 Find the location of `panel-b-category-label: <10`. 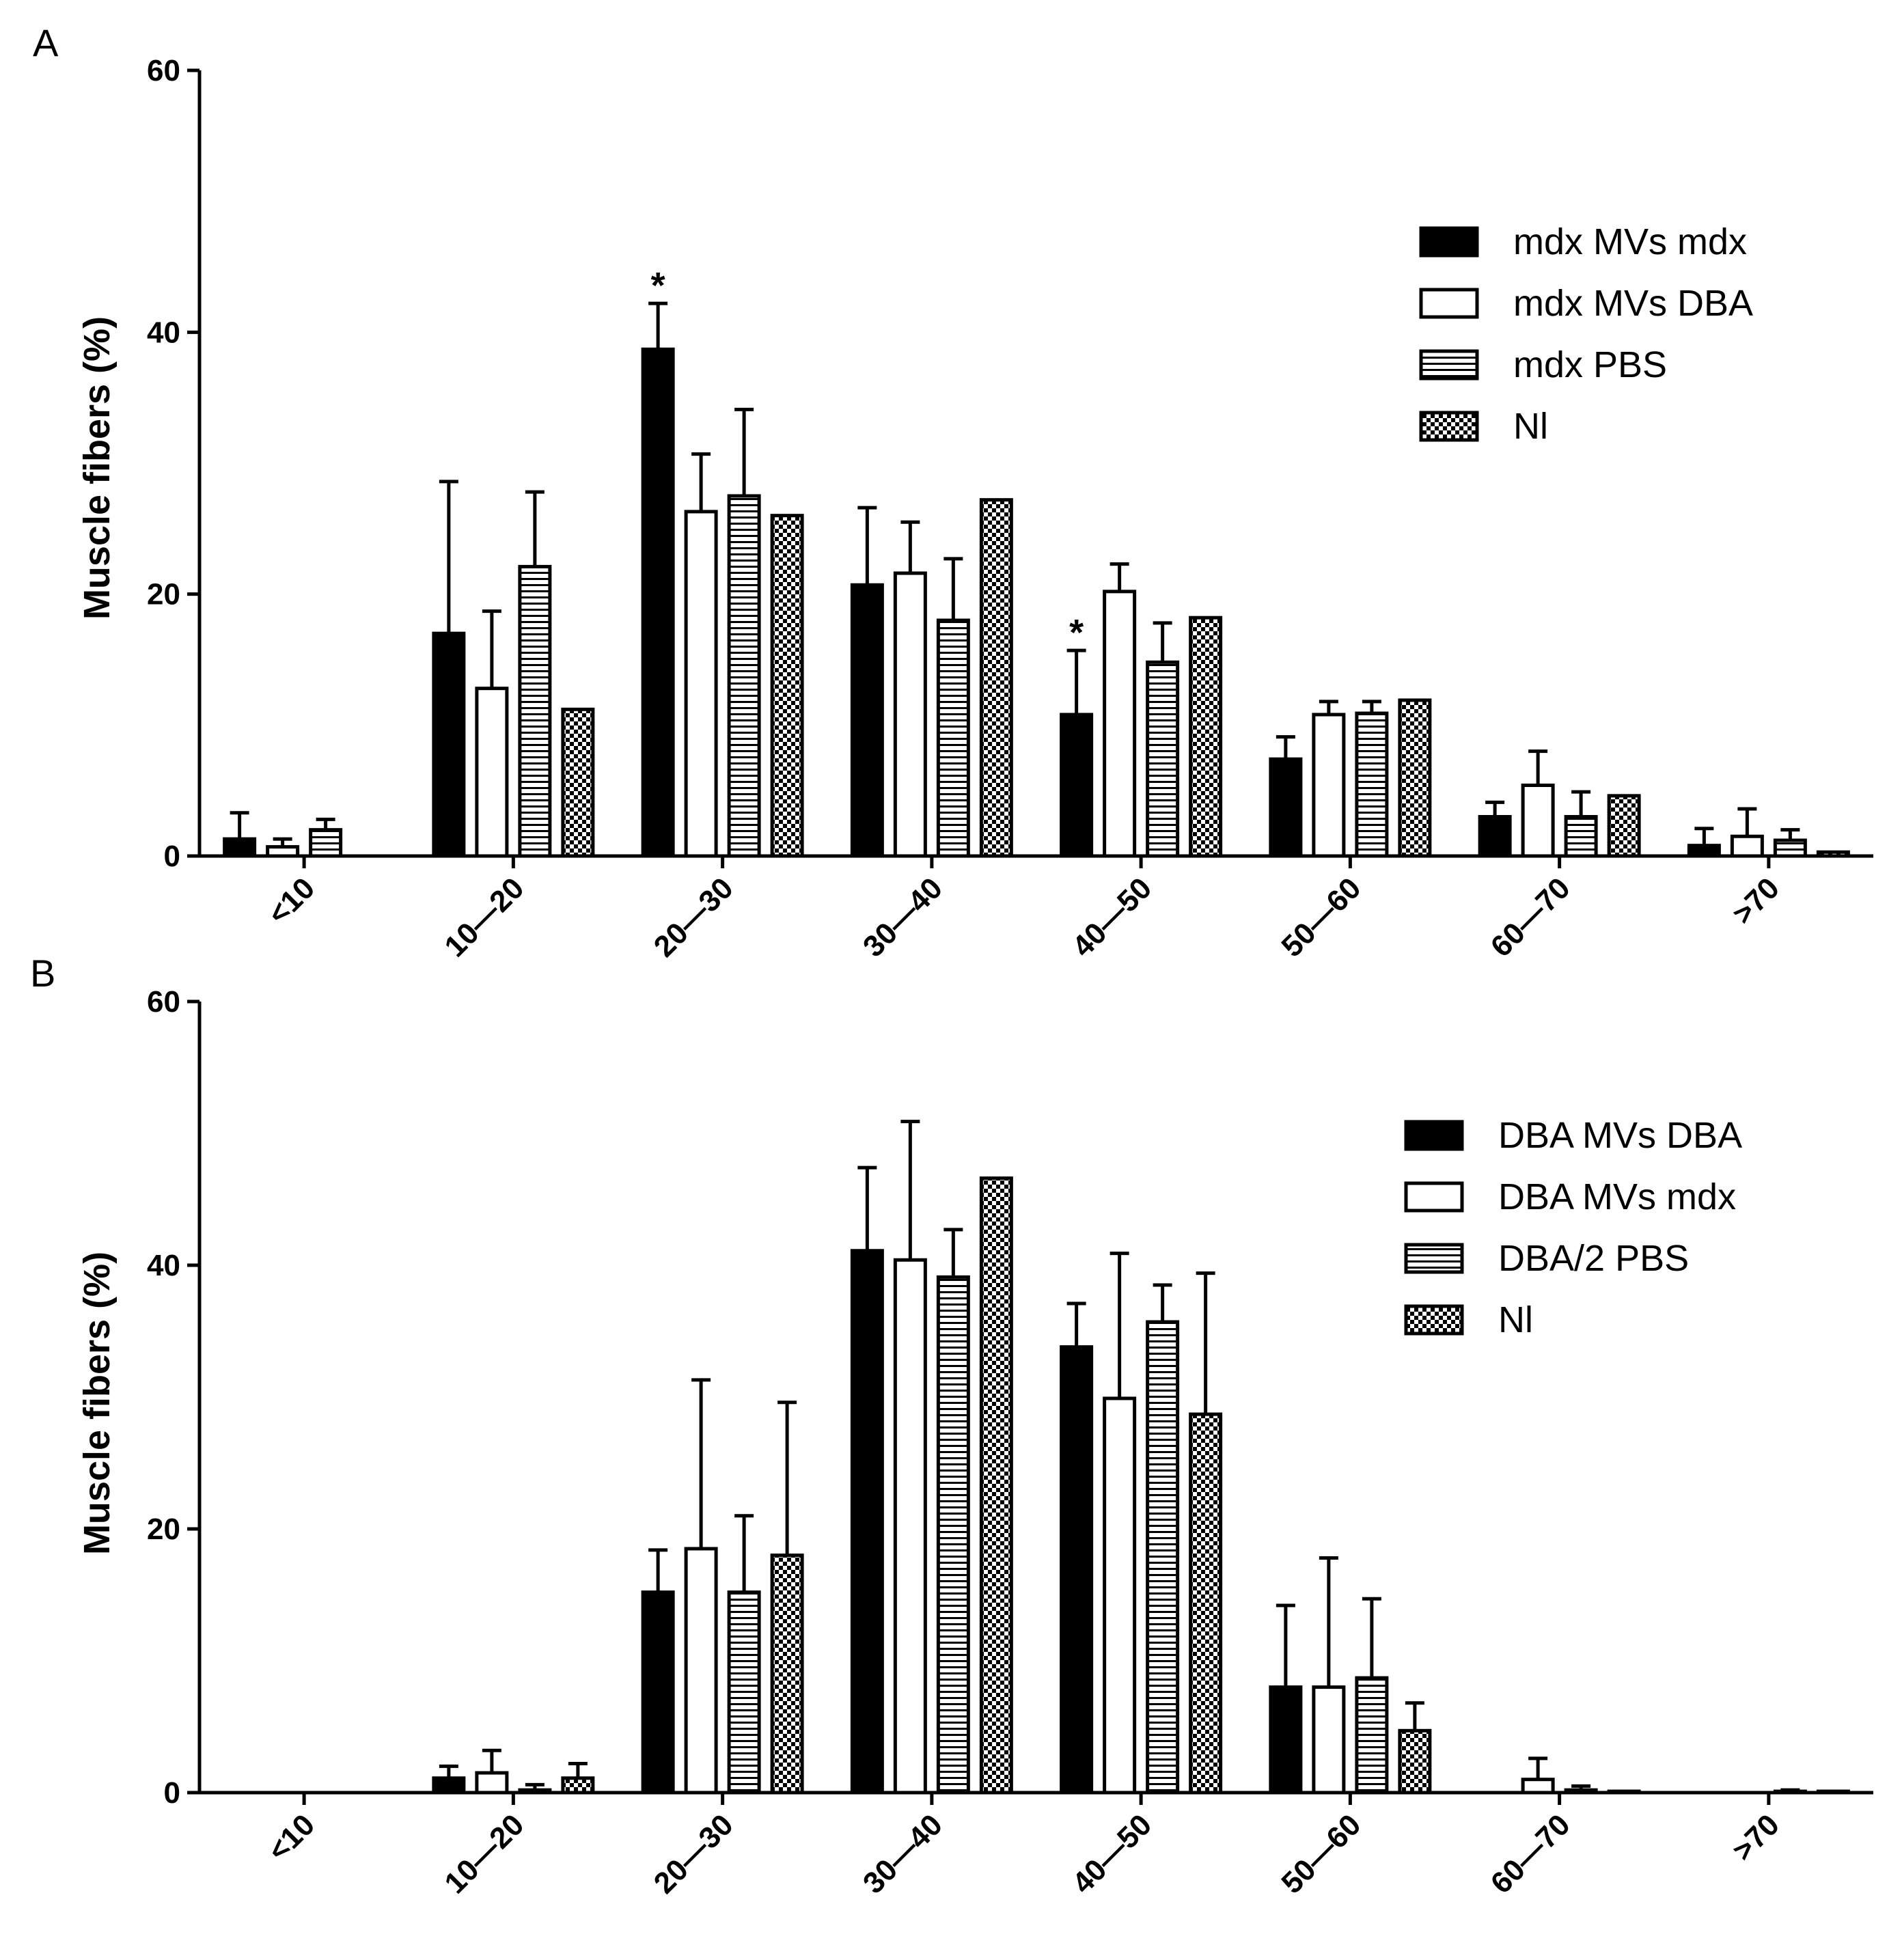

panel-b-category-label: <10 is located at coordinates (291, 1837).